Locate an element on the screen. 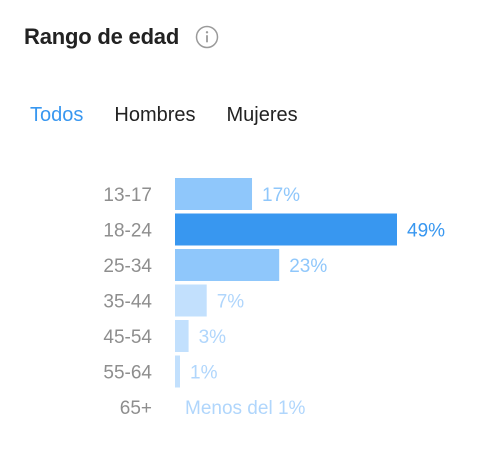 The height and width of the screenshot is (458, 480). info-icon is located at coordinates (207, 37).